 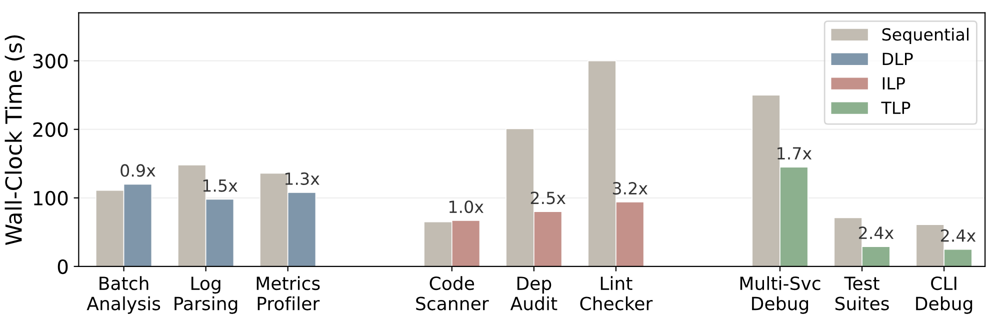 What do you see at coordinates (895, 108) in the screenshot?
I see `legend-label: TLP` at bounding box center [895, 108].